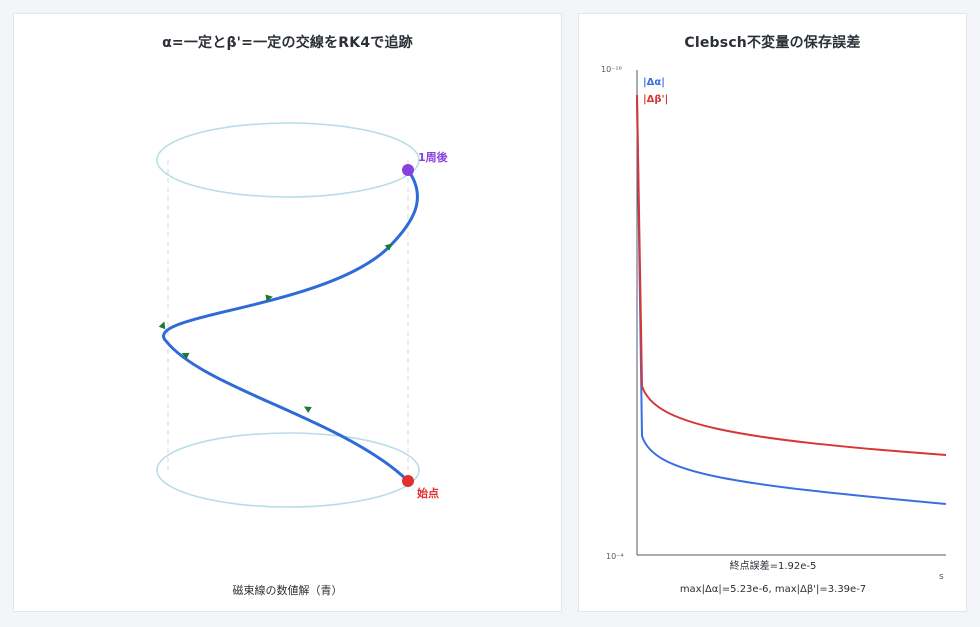 This screenshot has height=627, width=980. What do you see at coordinates (428, 493) in the screenshot?
I see `start-point-label: 始点` at bounding box center [428, 493].